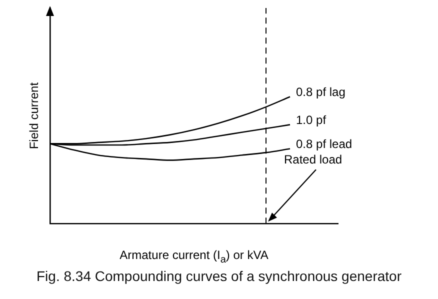  I want to click on series-label: 1.0 pf, so click(311, 119).